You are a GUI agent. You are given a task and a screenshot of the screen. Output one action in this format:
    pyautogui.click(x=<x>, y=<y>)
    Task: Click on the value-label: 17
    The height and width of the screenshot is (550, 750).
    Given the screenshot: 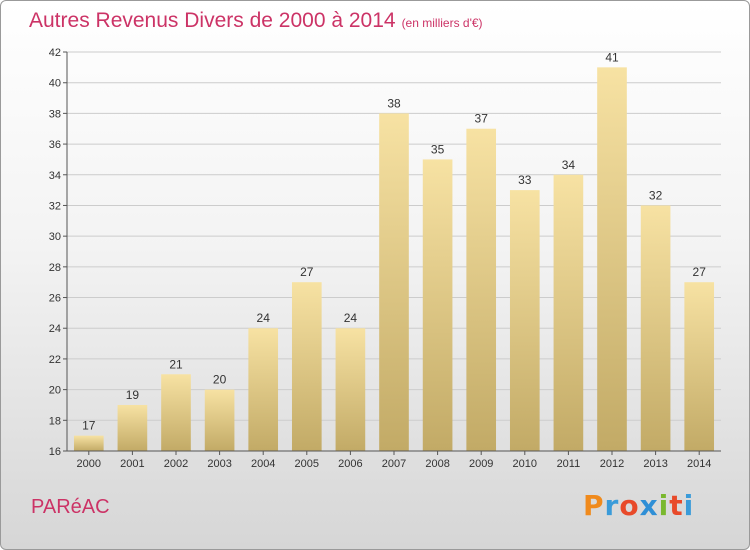 What is the action you would take?
    pyautogui.click(x=89, y=426)
    